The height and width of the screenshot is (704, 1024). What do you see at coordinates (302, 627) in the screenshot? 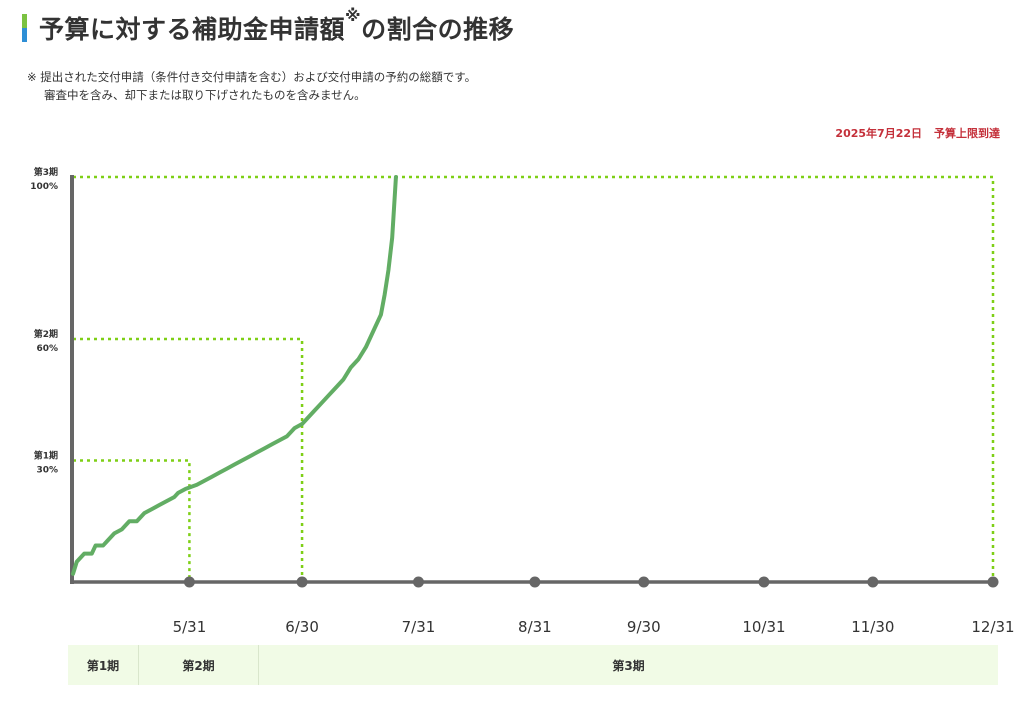
I see `x-tick-label-2: 6/30` at bounding box center [302, 627].